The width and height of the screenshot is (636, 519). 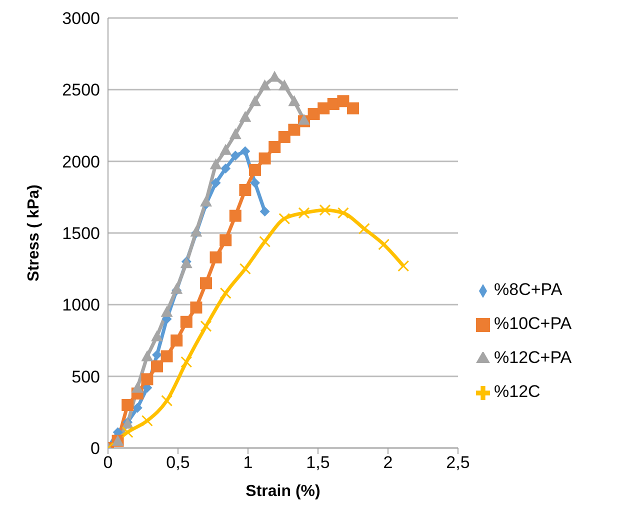 I want to click on y-tick-label: 0, so click(x=95, y=448).